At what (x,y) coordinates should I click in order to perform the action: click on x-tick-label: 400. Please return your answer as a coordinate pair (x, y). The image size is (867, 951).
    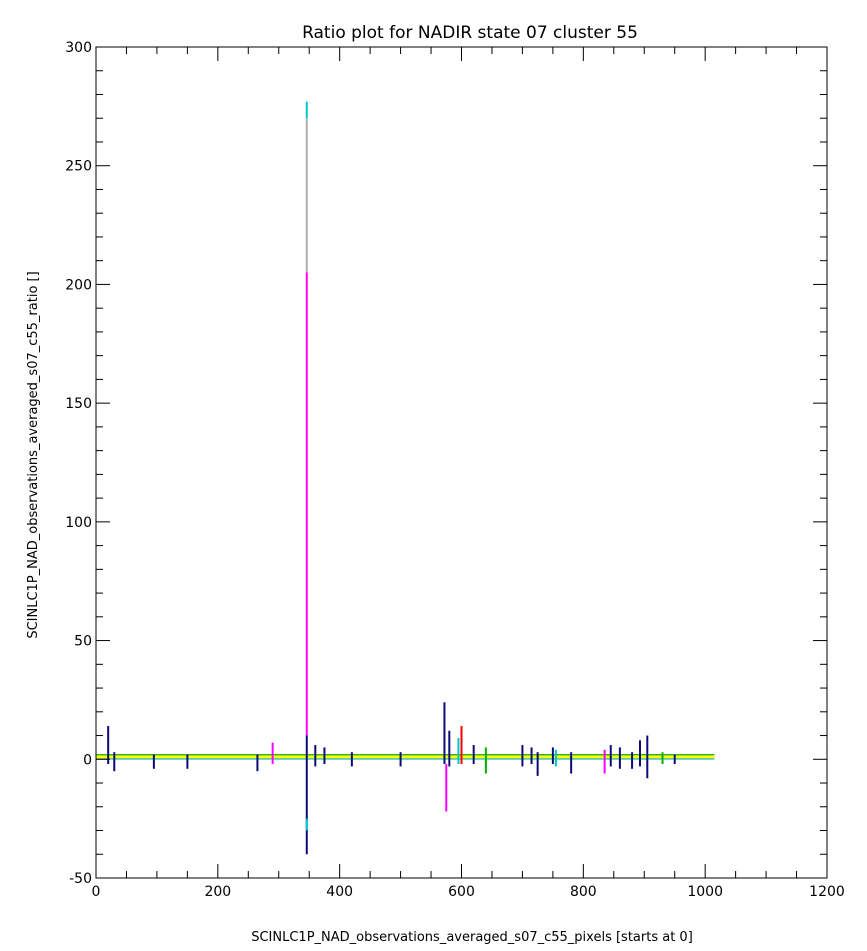
    Looking at the image, I should click on (339, 892).